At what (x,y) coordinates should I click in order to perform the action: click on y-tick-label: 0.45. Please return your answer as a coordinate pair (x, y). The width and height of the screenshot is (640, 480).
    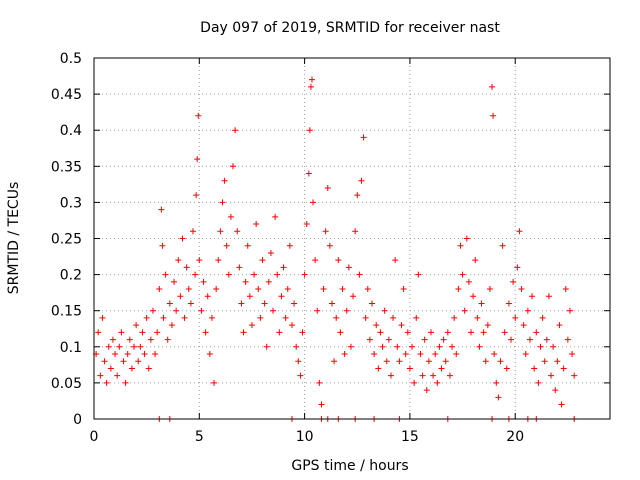
    Looking at the image, I should click on (66, 95).